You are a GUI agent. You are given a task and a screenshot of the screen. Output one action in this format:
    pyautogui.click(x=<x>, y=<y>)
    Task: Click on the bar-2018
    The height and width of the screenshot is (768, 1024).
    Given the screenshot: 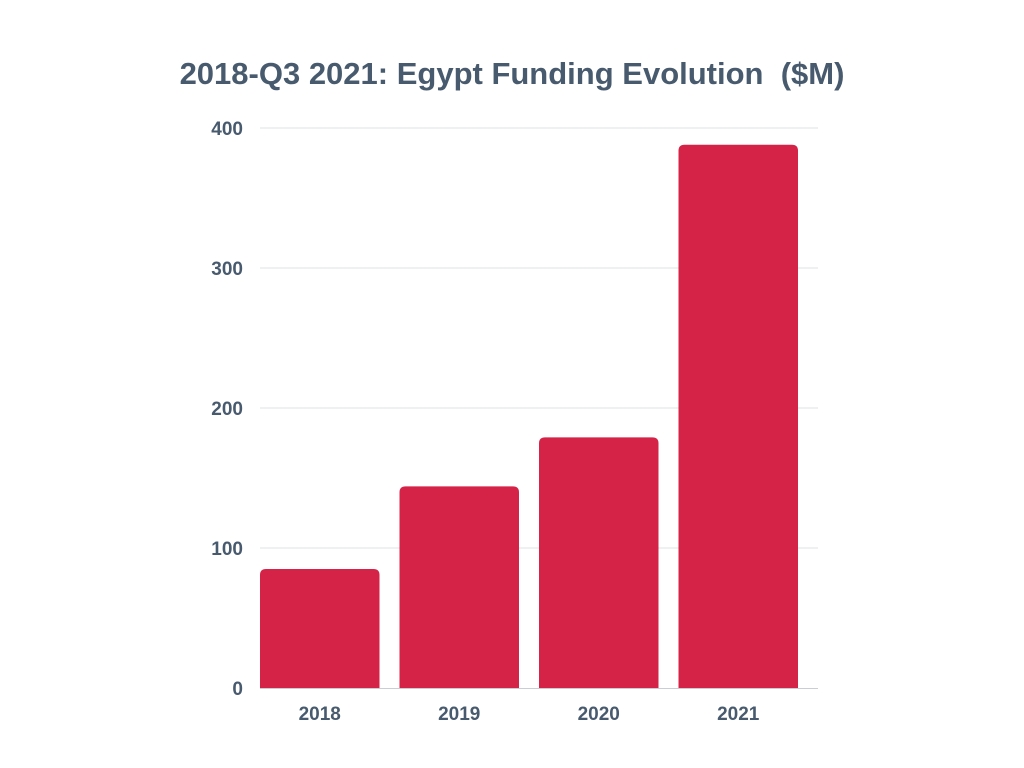 What is the action you would take?
    pyautogui.click(x=320, y=628)
    